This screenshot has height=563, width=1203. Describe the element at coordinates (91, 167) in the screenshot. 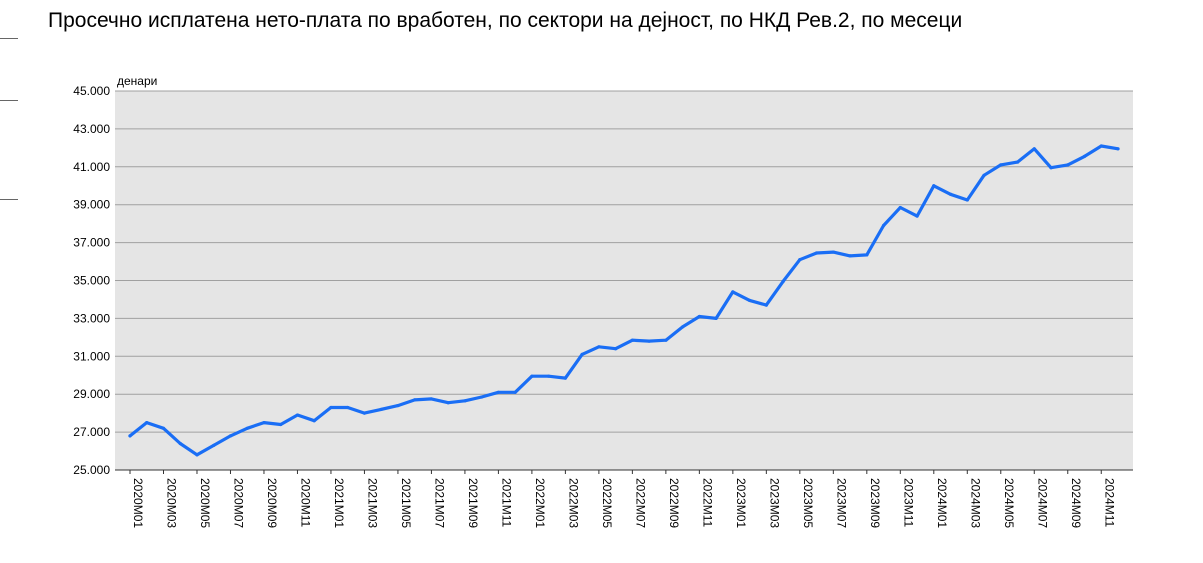

I see `y-tick-label: 41.000` at that location.